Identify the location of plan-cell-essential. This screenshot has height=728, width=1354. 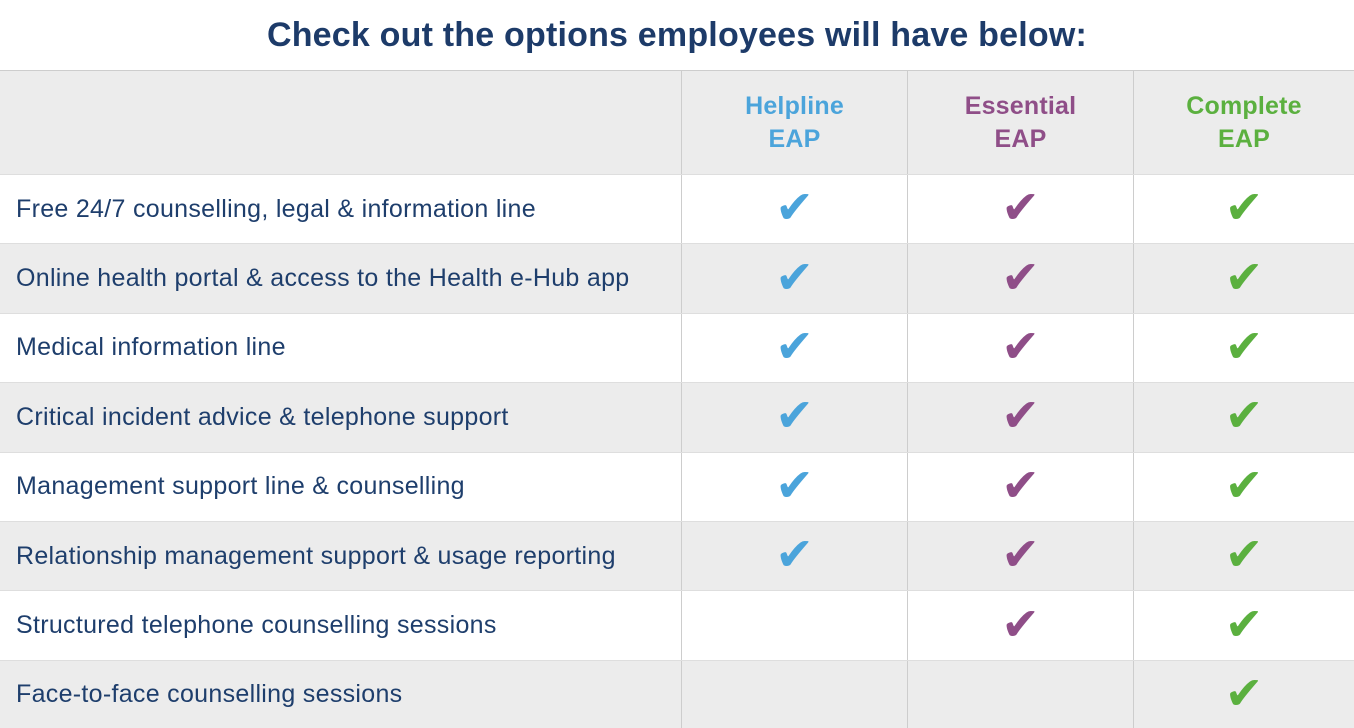
(1020, 694).